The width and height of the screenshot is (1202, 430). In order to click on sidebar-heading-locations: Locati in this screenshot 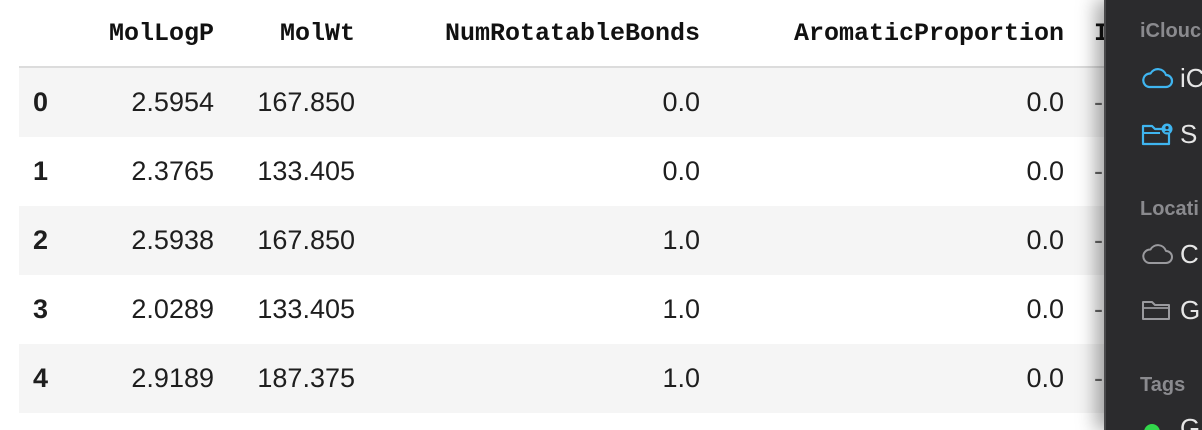, I will do `click(1169, 209)`.